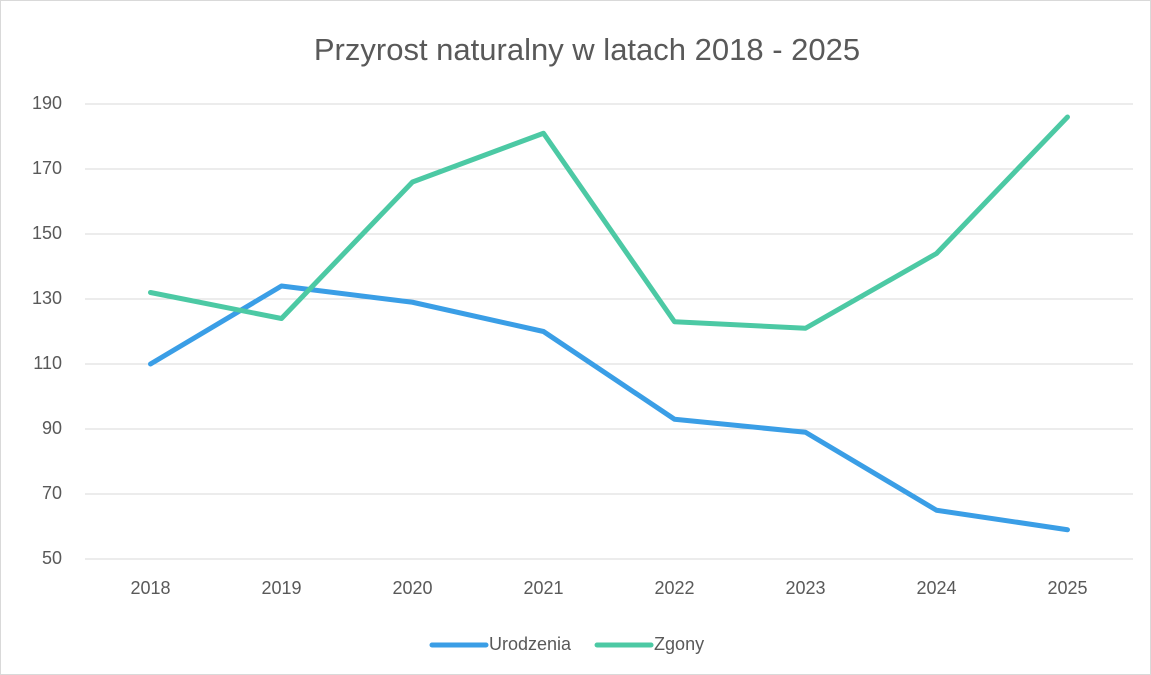 Image resolution: width=1151 pixels, height=675 pixels. Describe the element at coordinates (47, 298) in the screenshot. I see `y-tick-label: 130` at that location.